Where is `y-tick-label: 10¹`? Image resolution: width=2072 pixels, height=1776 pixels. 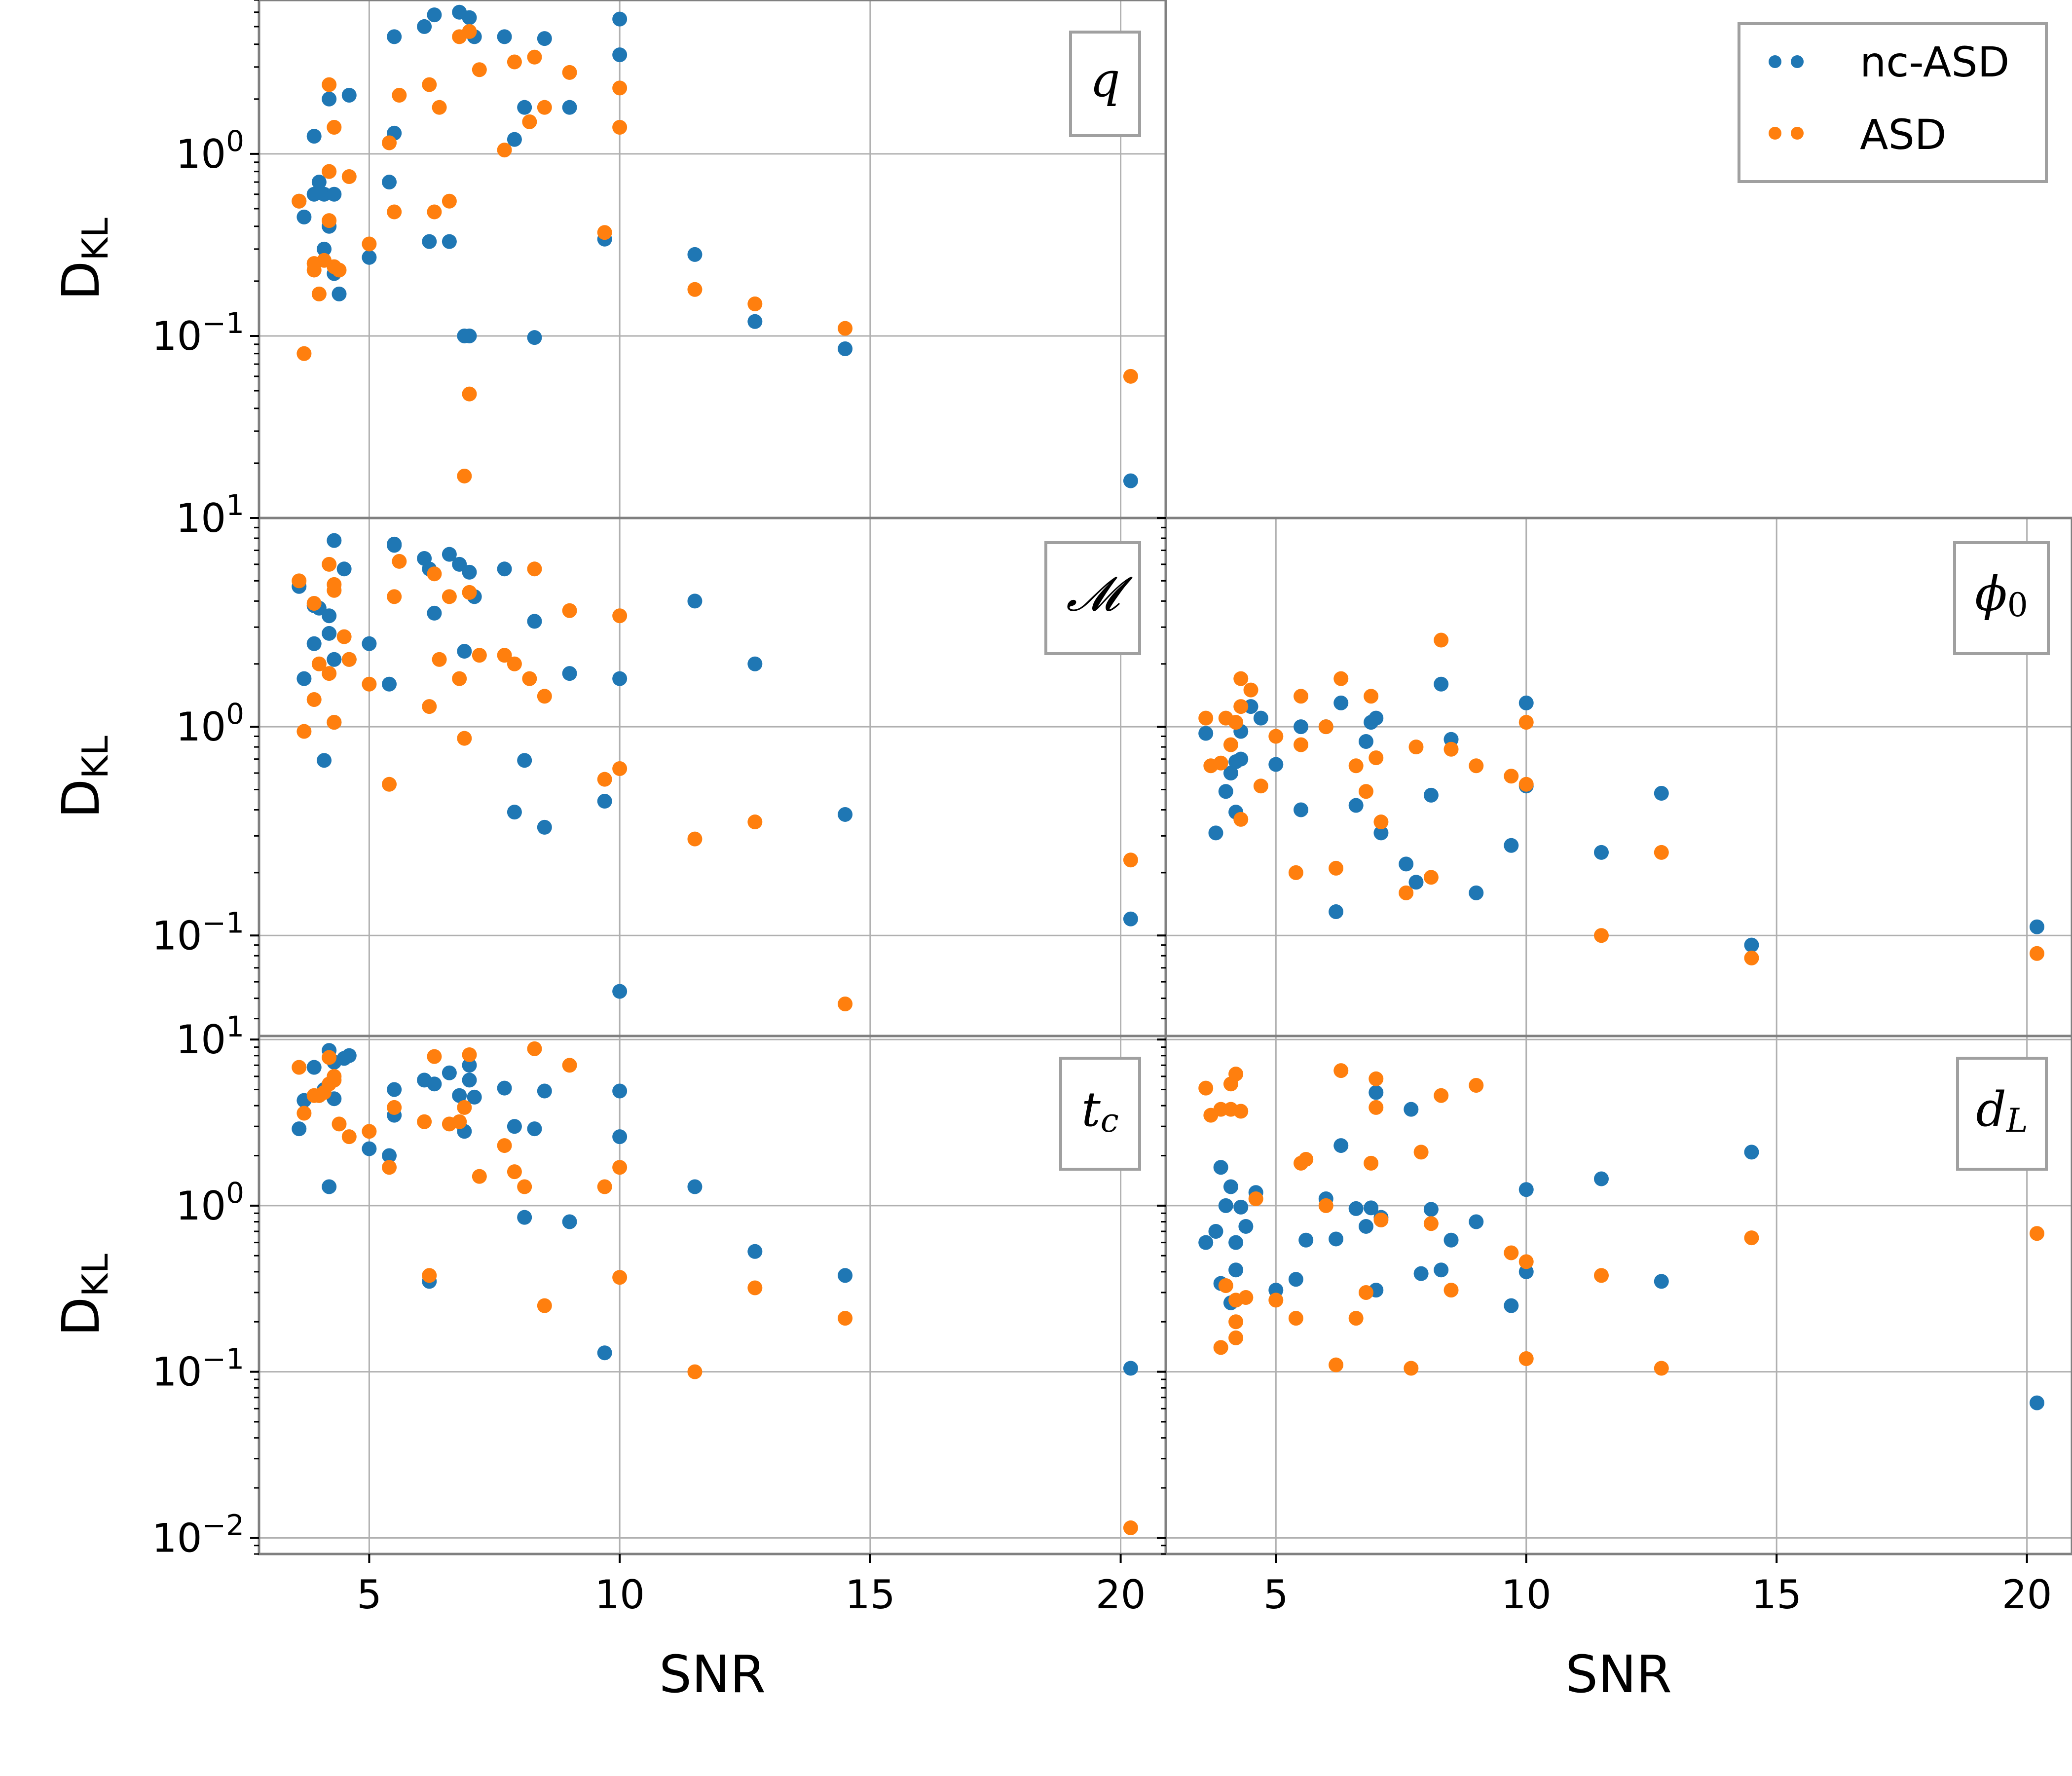
y-tick-label: 10¹ is located at coordinates (210, 1037).